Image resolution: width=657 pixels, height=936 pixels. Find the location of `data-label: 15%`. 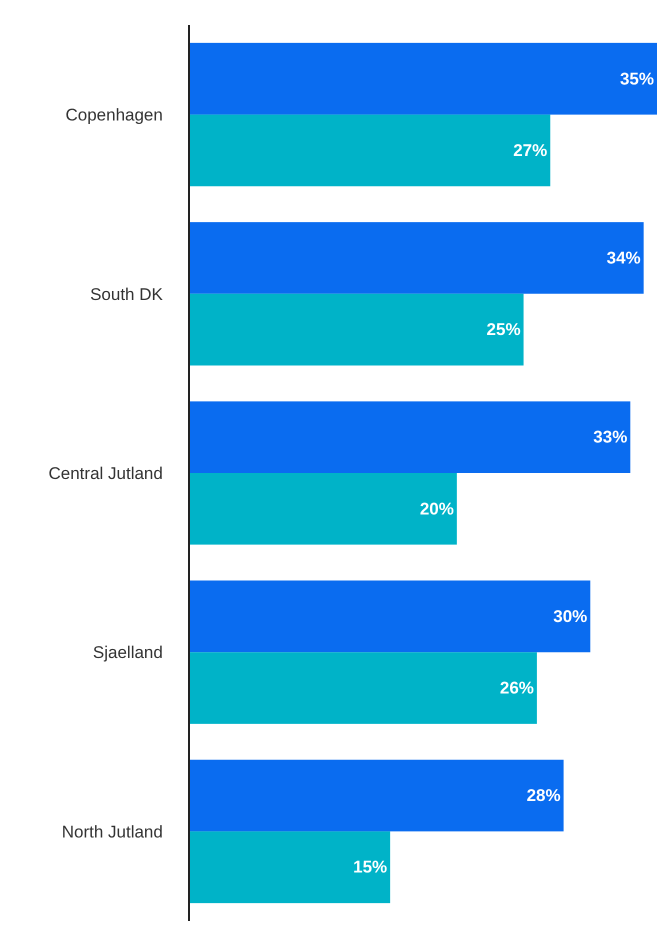

data-label: 15% is located at coordinates (370, 867).